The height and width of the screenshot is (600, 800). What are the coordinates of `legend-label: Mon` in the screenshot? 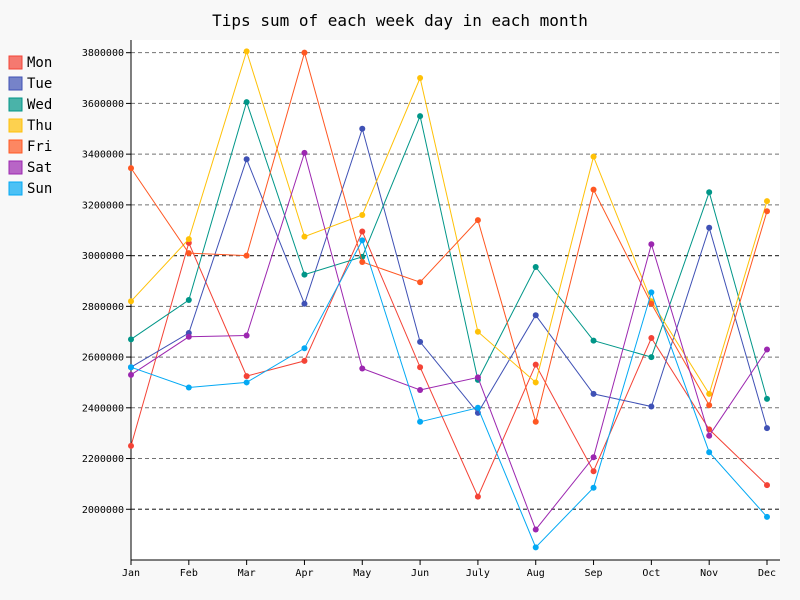 It's located at (39, 63).